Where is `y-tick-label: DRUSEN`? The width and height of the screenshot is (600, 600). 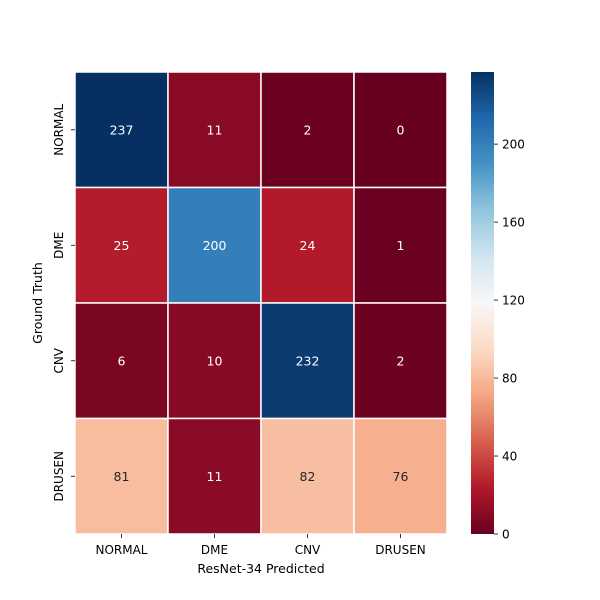
y-tick-label: DRUSEN is located at coordinates (59, 476).